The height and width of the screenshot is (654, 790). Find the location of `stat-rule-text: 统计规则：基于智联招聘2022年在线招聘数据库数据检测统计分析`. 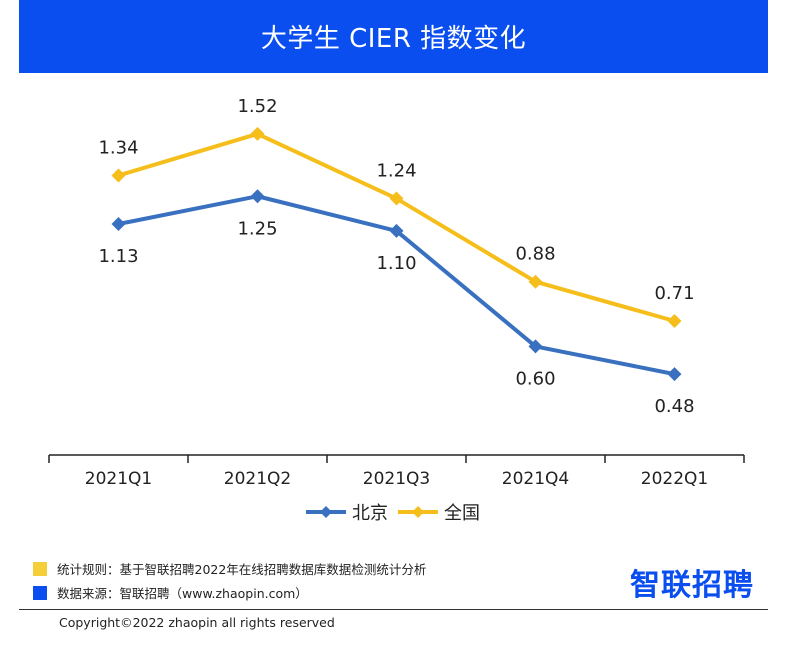

stat-rule-text: 统计规则：基于智联招聘2022年在线招聘数据库数据检测统计分析 is located at coordinates (242, 569).